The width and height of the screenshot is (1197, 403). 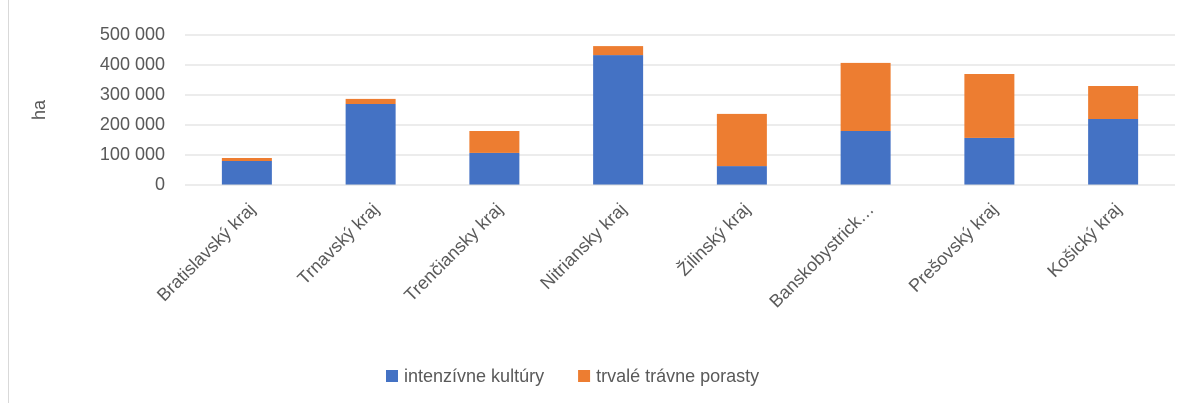 I want to click on legend-label: trvalé trávne porasty, so click(x=677, y=376).